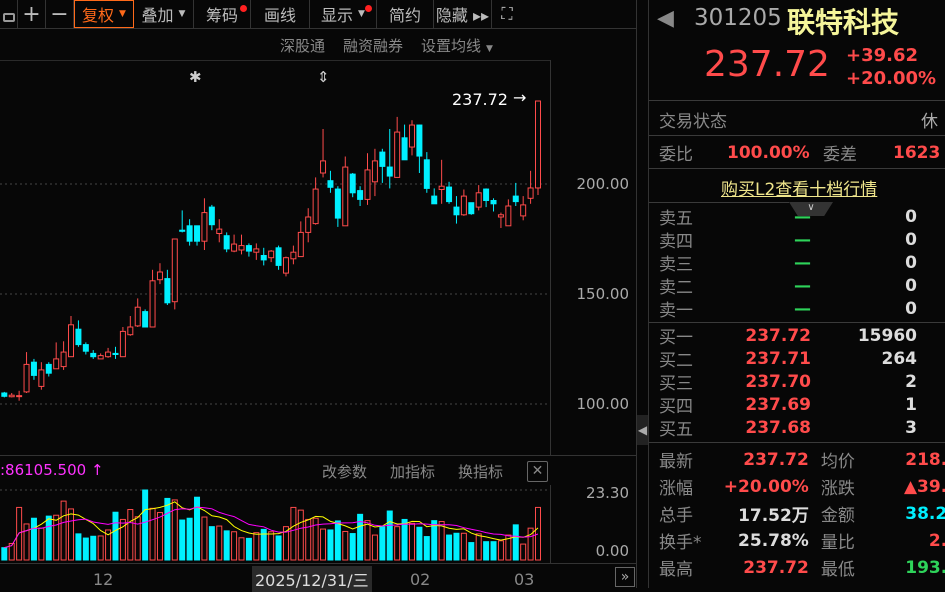 The height and width of the screenshot is (592, 945). I want to click on draw-line-button: 画线, so click(280, 14).